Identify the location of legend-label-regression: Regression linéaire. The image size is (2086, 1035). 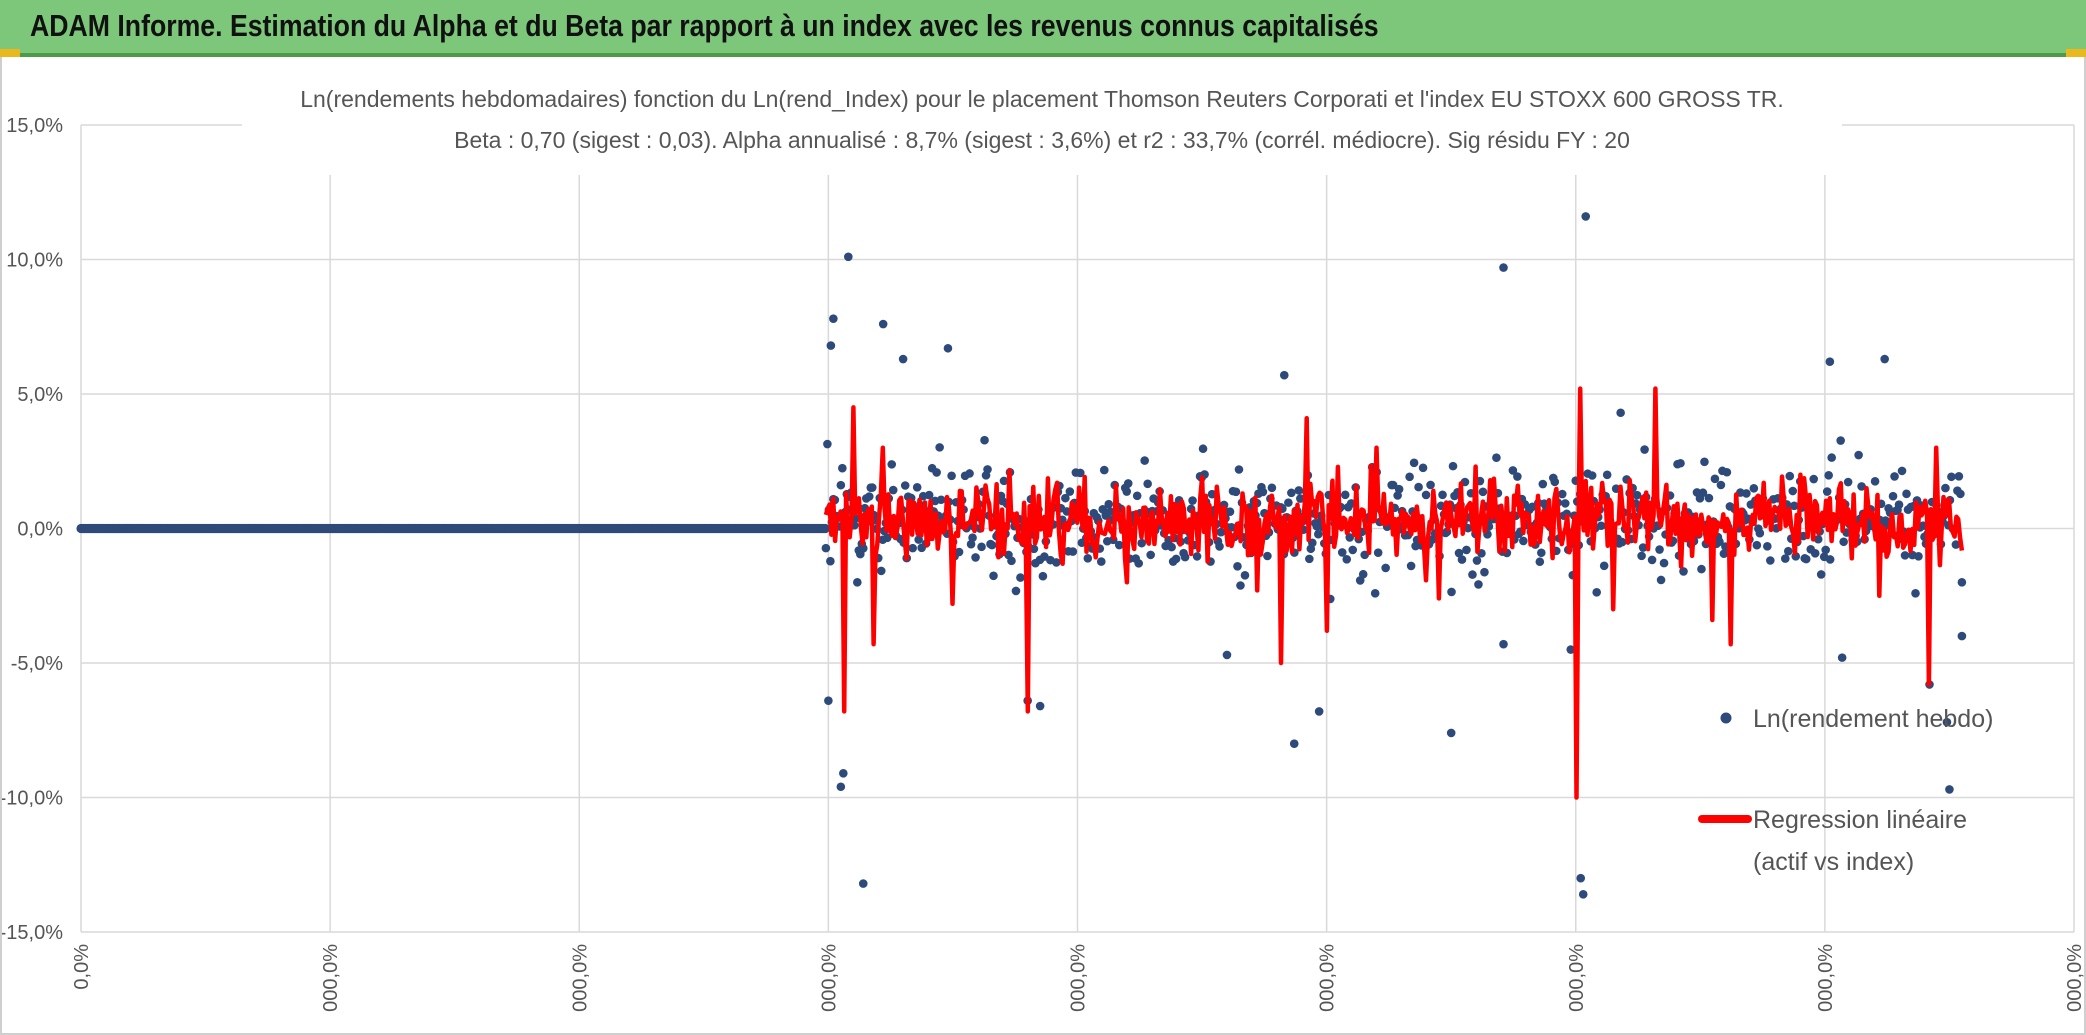
(1860, 820).